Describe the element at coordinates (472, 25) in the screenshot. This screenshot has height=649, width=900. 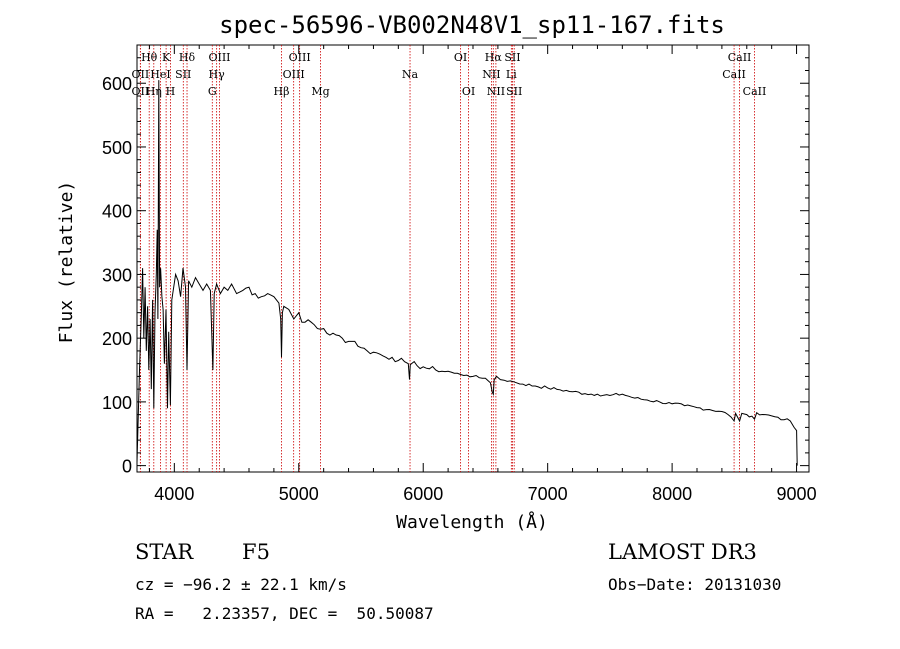
I see `chart-title: spec-56596-VB002N48V1_sp11-167.fits` at that location.